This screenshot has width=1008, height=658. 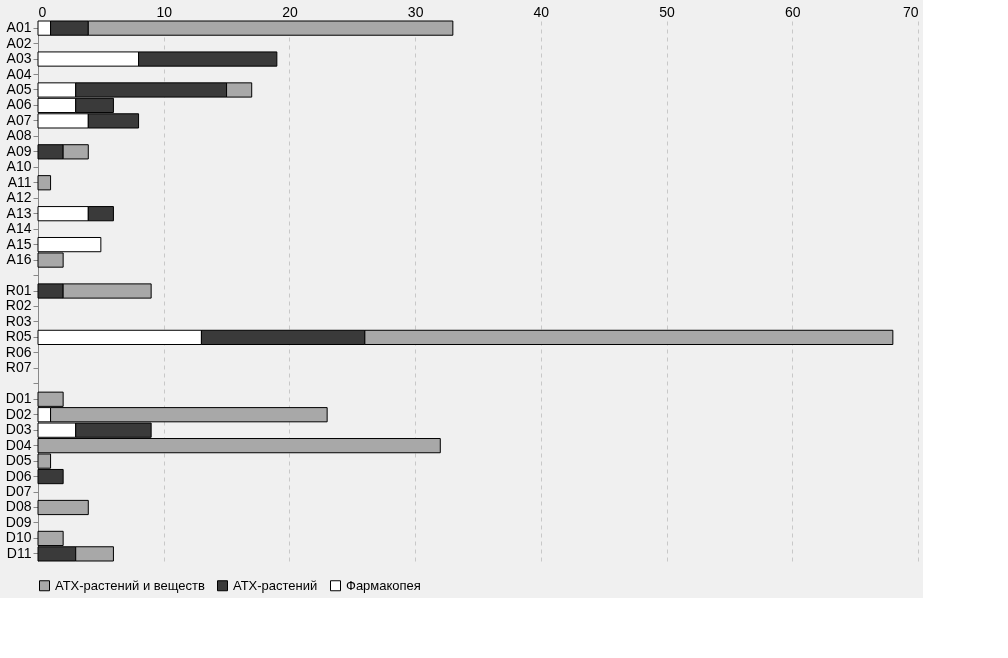 What do you see at coordinates (18, 413) in the screenshot?
I see `y-tick-label: D02` at bounding box center [18, 413].